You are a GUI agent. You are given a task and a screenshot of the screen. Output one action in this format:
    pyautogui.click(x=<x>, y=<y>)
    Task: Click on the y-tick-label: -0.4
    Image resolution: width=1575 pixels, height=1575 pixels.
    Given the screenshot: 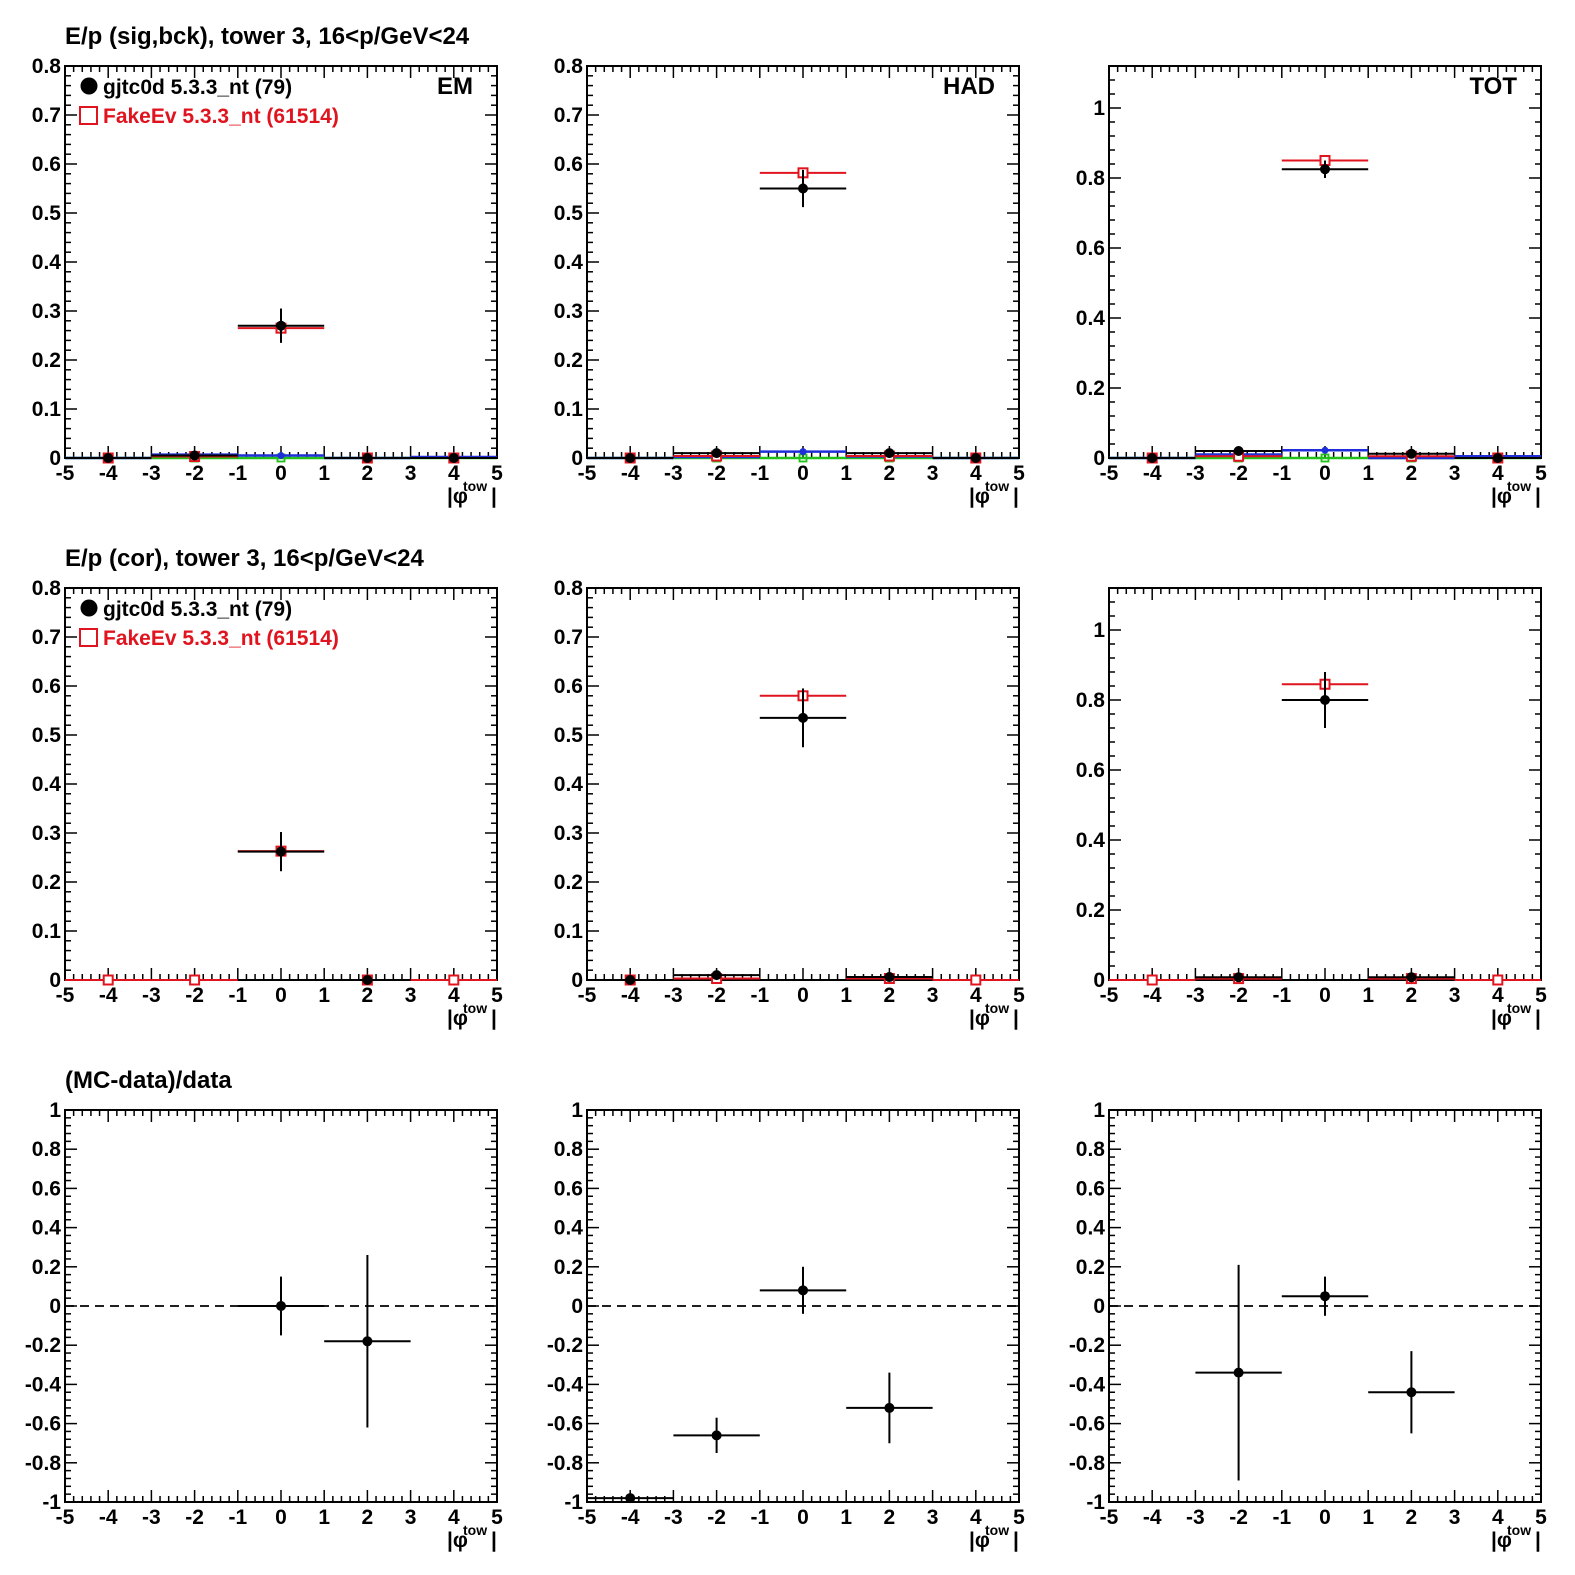 What is the action you would take?
    pyautogui.click(x=1087, y=1384)
    